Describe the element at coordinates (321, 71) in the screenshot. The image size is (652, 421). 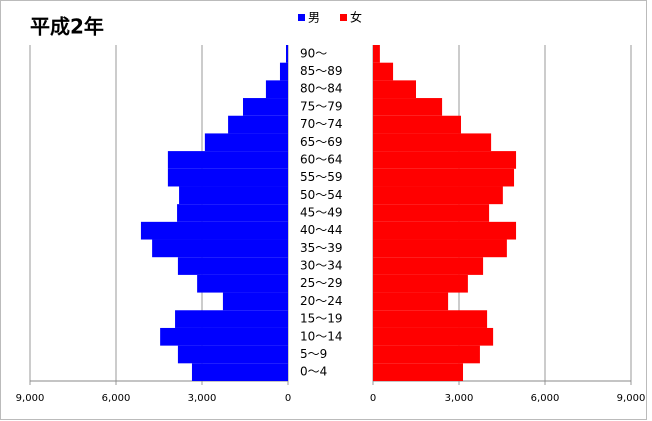
I see `category-label: 85～89` at that location.